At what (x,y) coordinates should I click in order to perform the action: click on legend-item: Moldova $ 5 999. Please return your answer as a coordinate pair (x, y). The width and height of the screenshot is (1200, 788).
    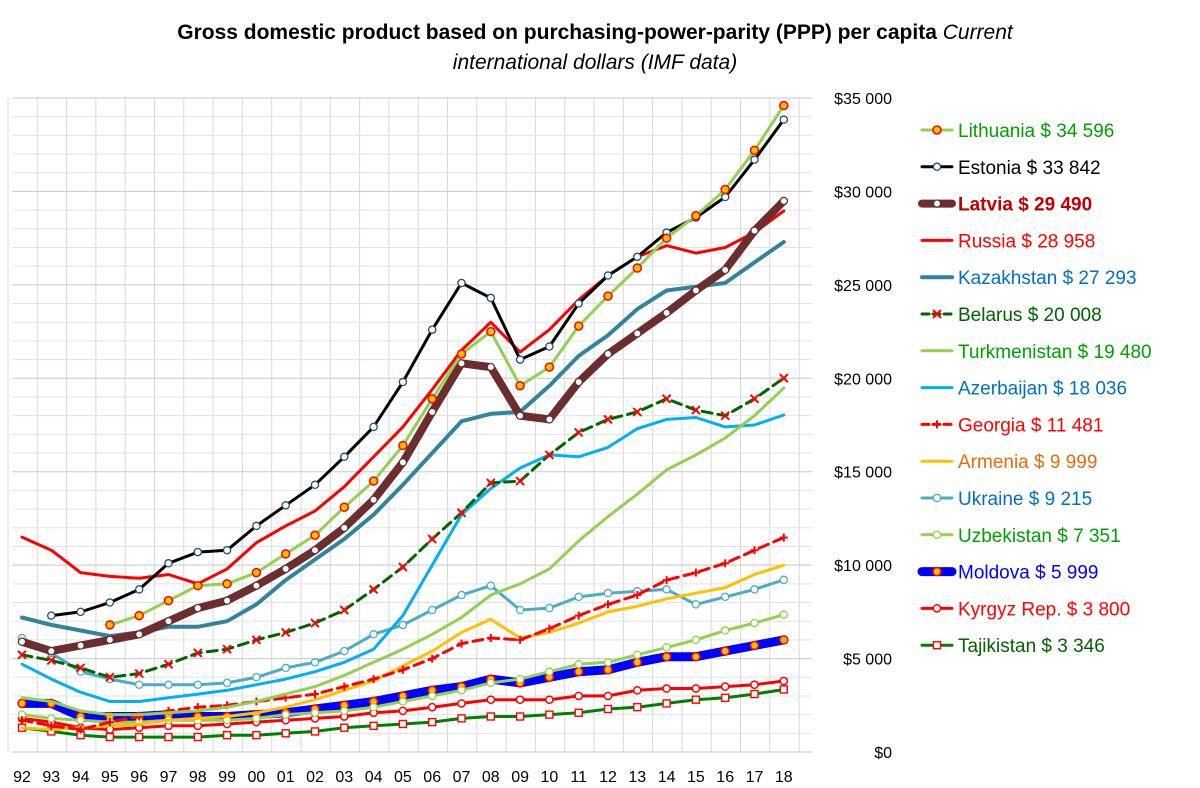
    Looking at the image, I should click on (1008, 573).